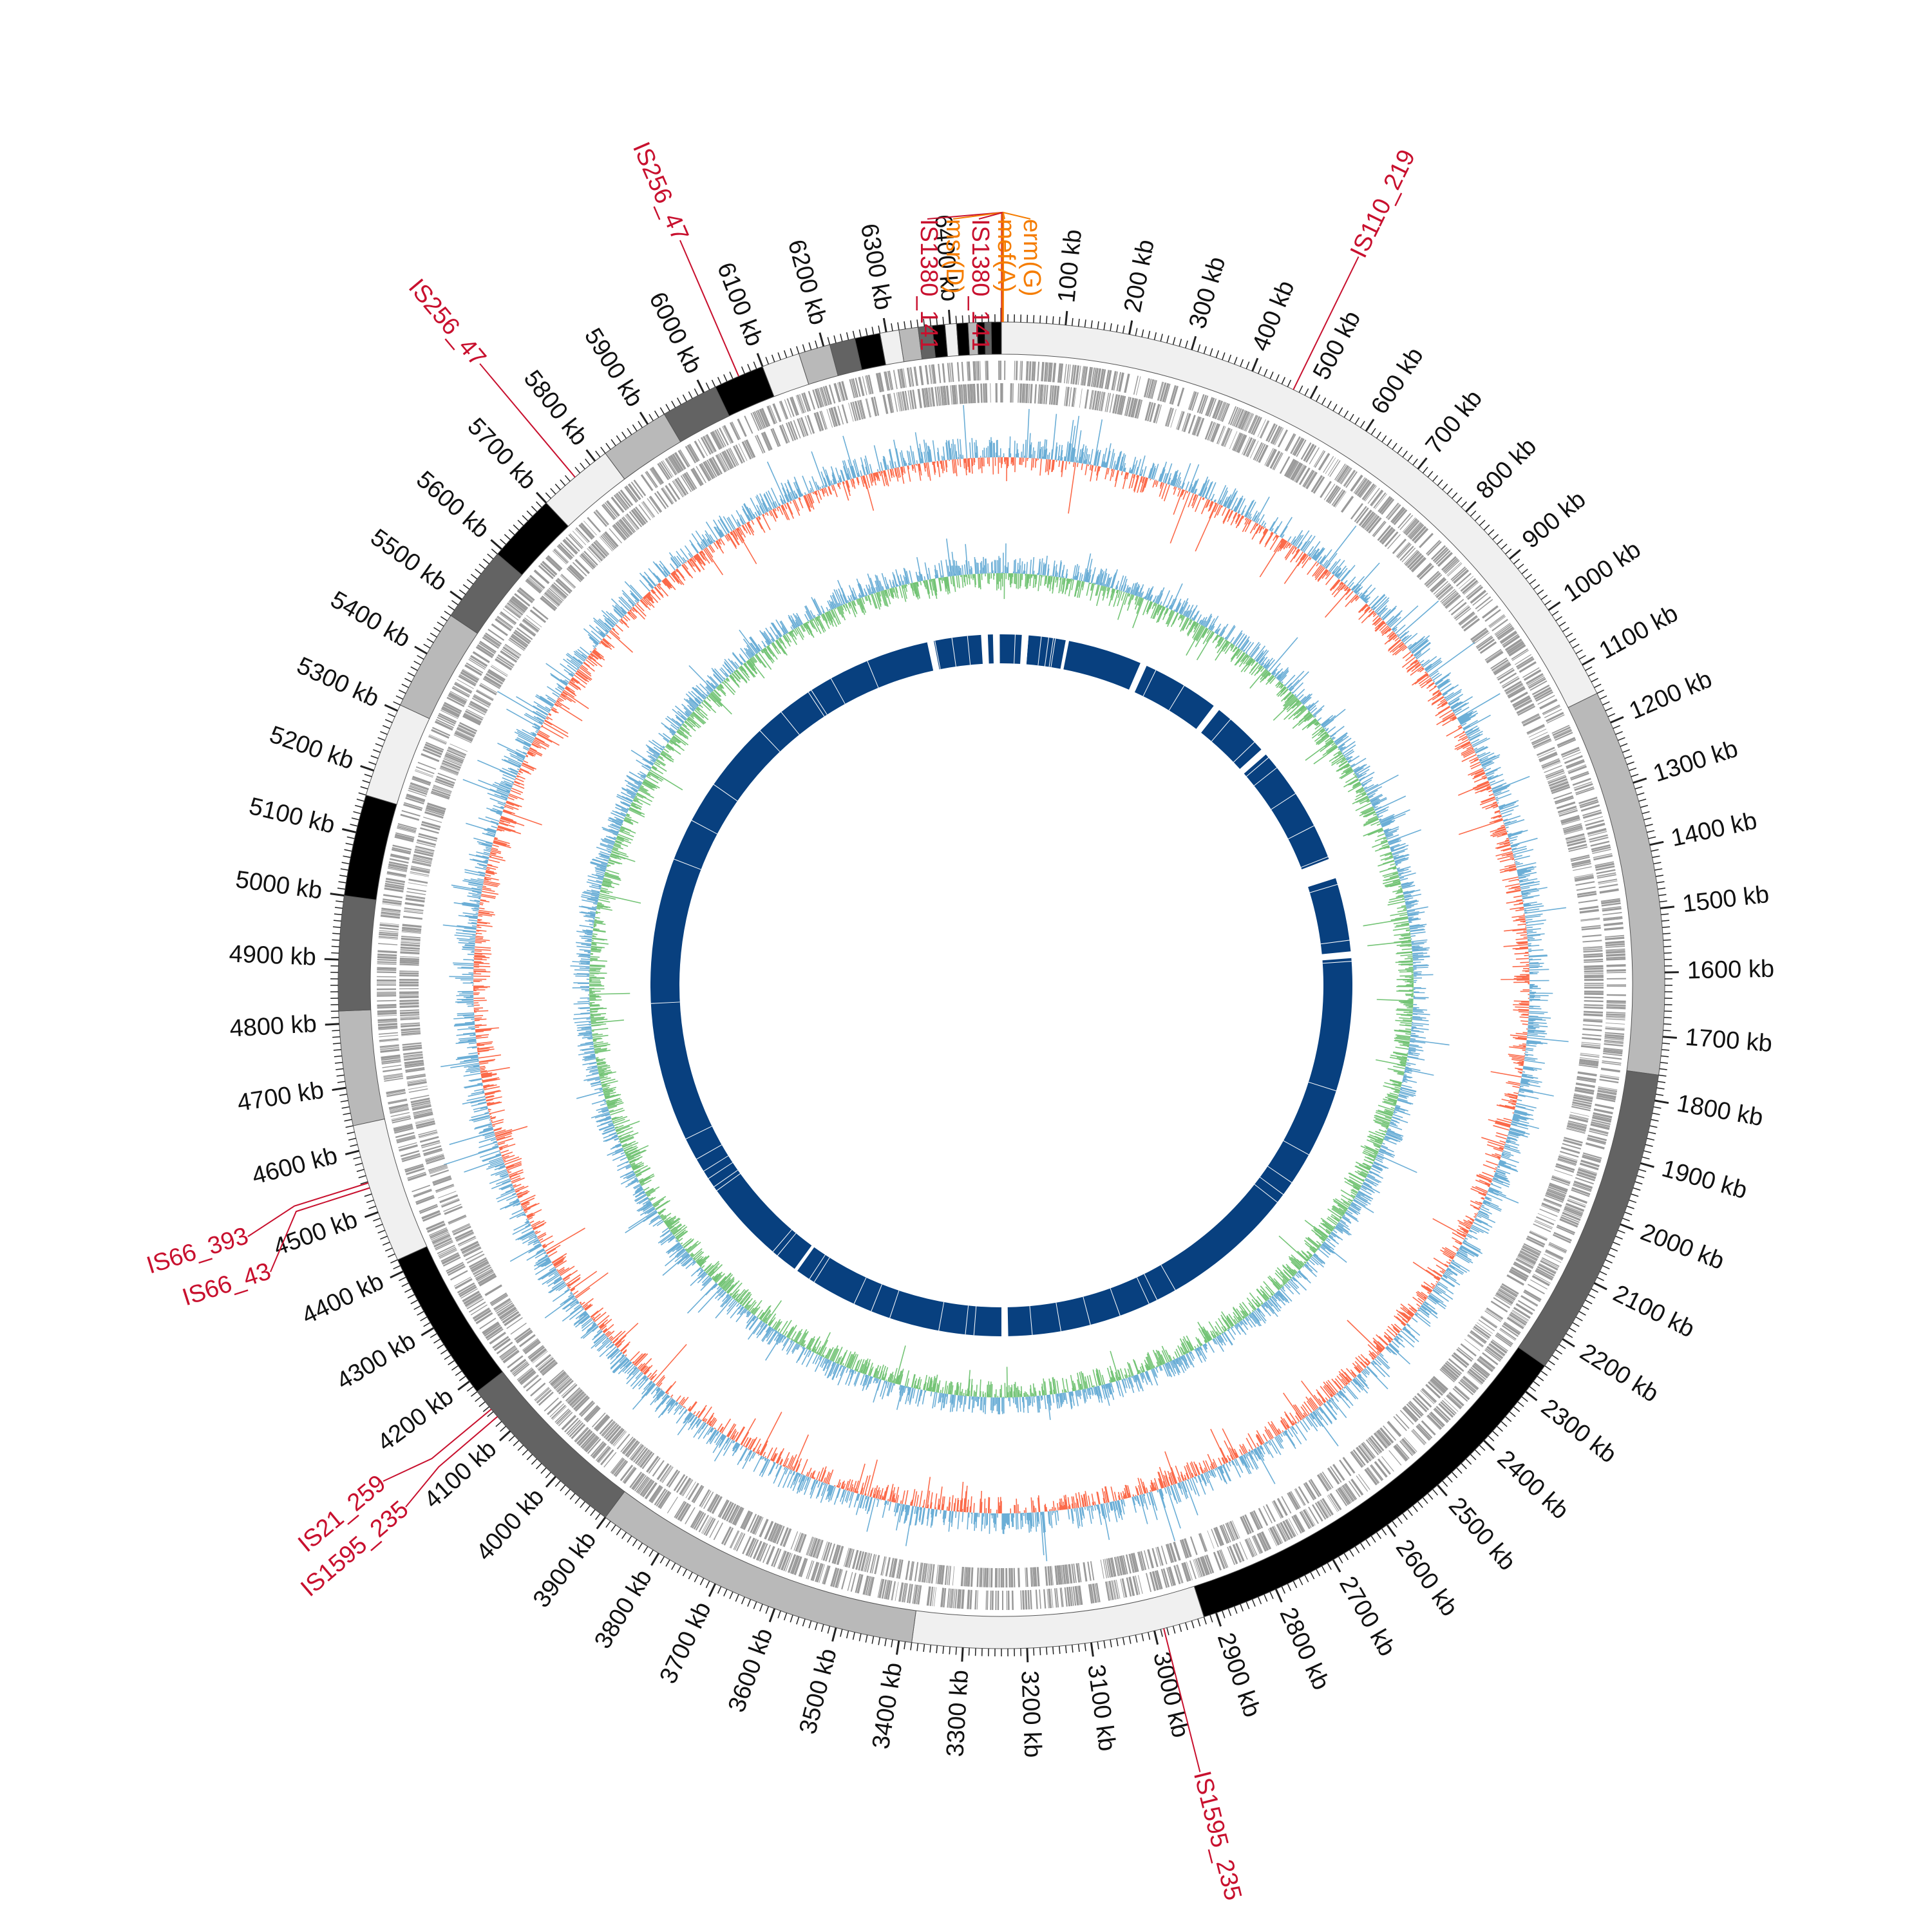 The image size is (1932, 1932). What do you see at coordinates (1031, 1714) in the screenshot?
I see `tick-label: 3200 kb` at bounding box center [1031, 1714].